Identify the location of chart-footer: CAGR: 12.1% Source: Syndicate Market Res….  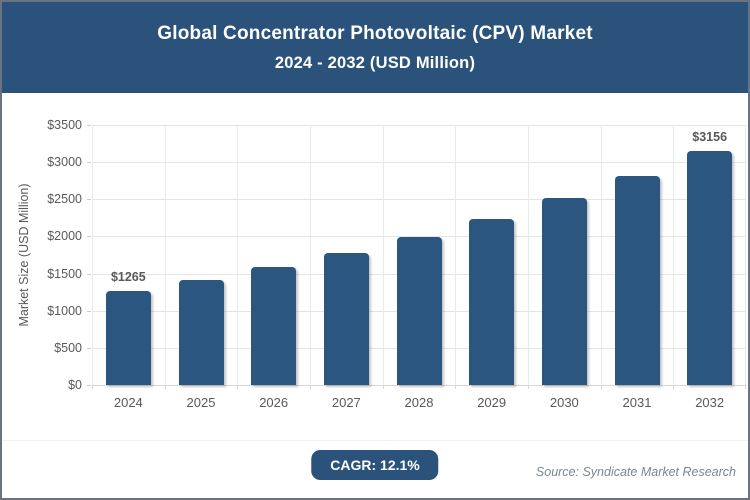
(375, 469).